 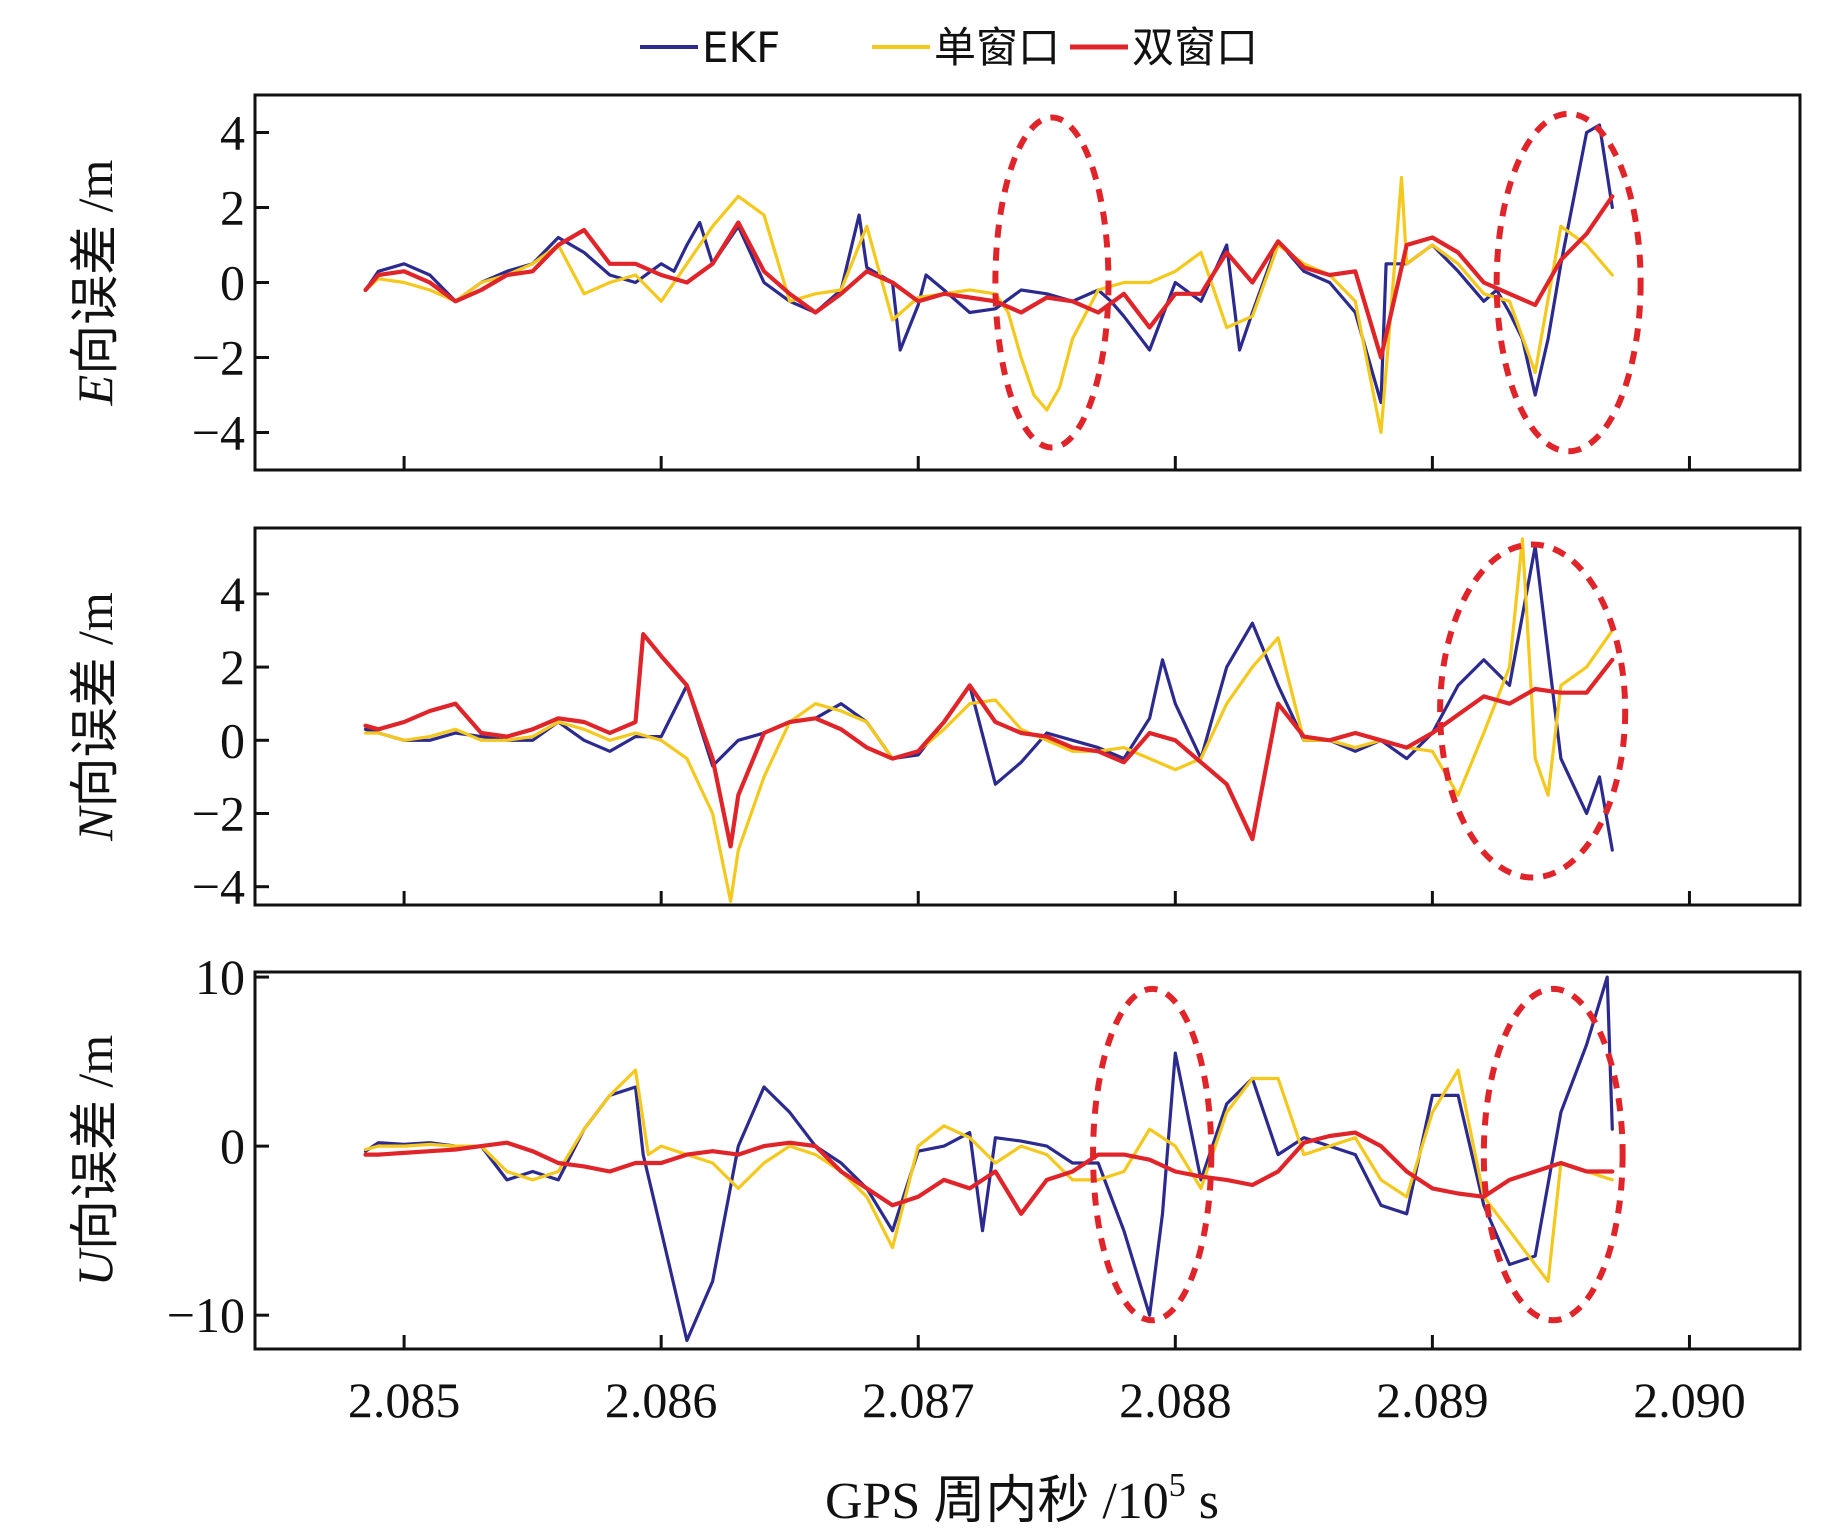 I want to click on xtick-label-0: 2.085, so click(x=404, y=1400).